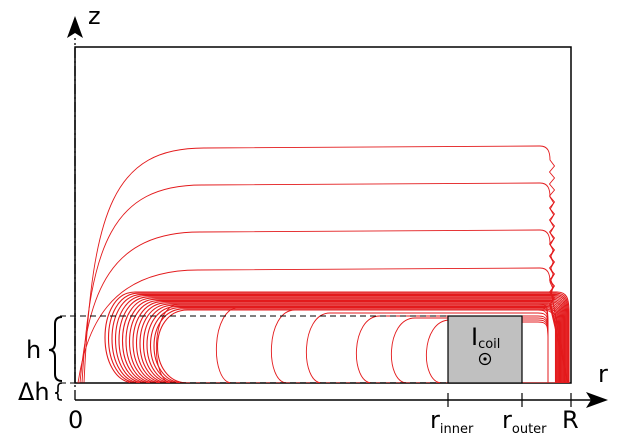  Describe the element at coordinates (485, 337) in the screenshot. I see `coil-current-label: Icoil` at that location.